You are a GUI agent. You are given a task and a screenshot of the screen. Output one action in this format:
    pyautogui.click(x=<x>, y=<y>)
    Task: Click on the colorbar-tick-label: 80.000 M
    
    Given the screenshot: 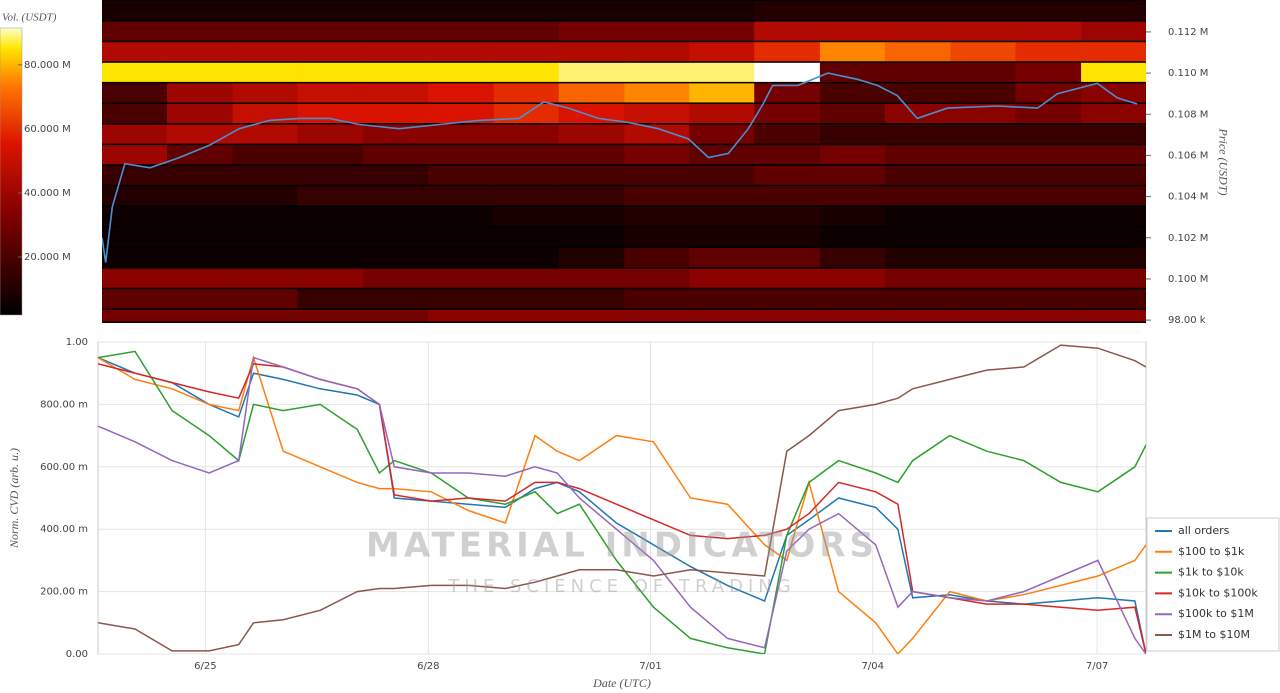 What is the action you would take?
    pyautogui.click(x=47, y=65)
    